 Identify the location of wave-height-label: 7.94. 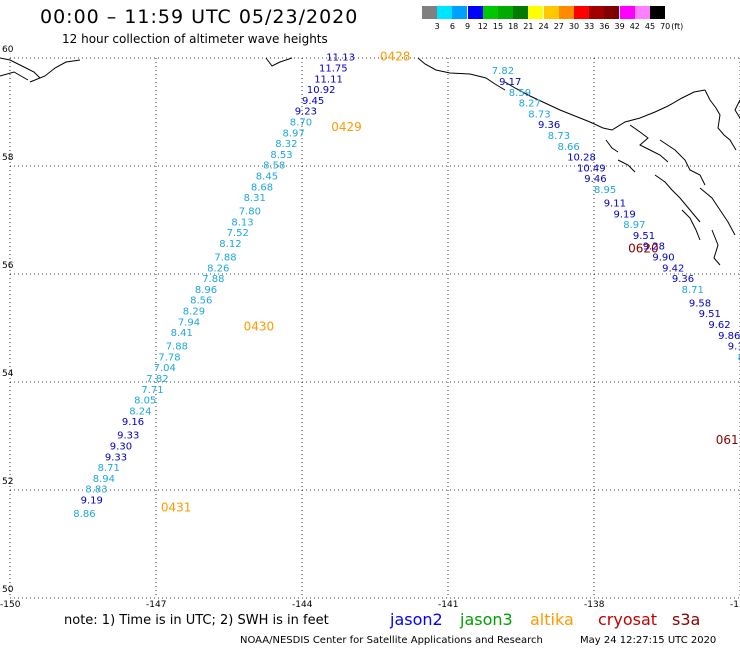
(189, 322).